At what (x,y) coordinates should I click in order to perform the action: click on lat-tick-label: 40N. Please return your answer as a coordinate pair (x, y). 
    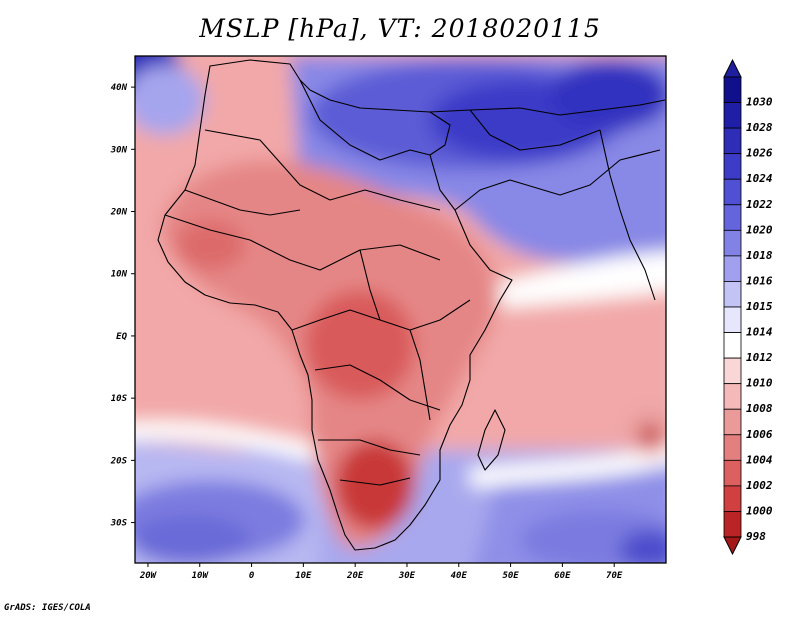
    Looking at the image, I should click on (119, 88).